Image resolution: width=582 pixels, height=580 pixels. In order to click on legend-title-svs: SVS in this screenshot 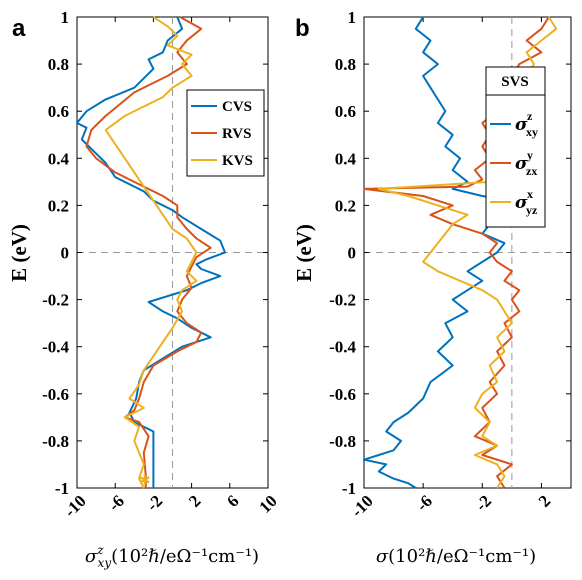, I will do `click(515, 82)`.